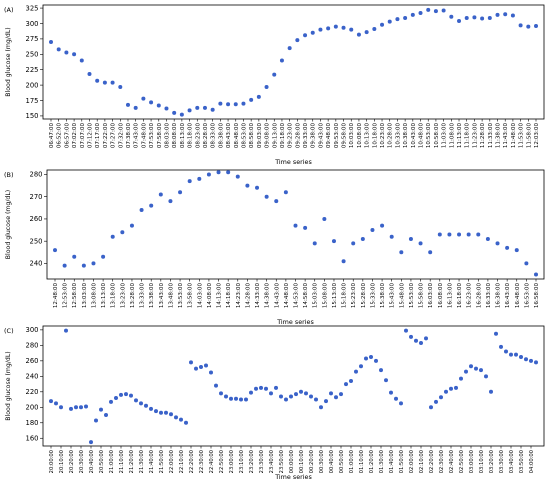 This screenshot has width=550, height=485. What do you see at coordinates (316, 296) in the screenshot?
I see `x-tick-label: 15:03:00` at bounding box center [316, 296].